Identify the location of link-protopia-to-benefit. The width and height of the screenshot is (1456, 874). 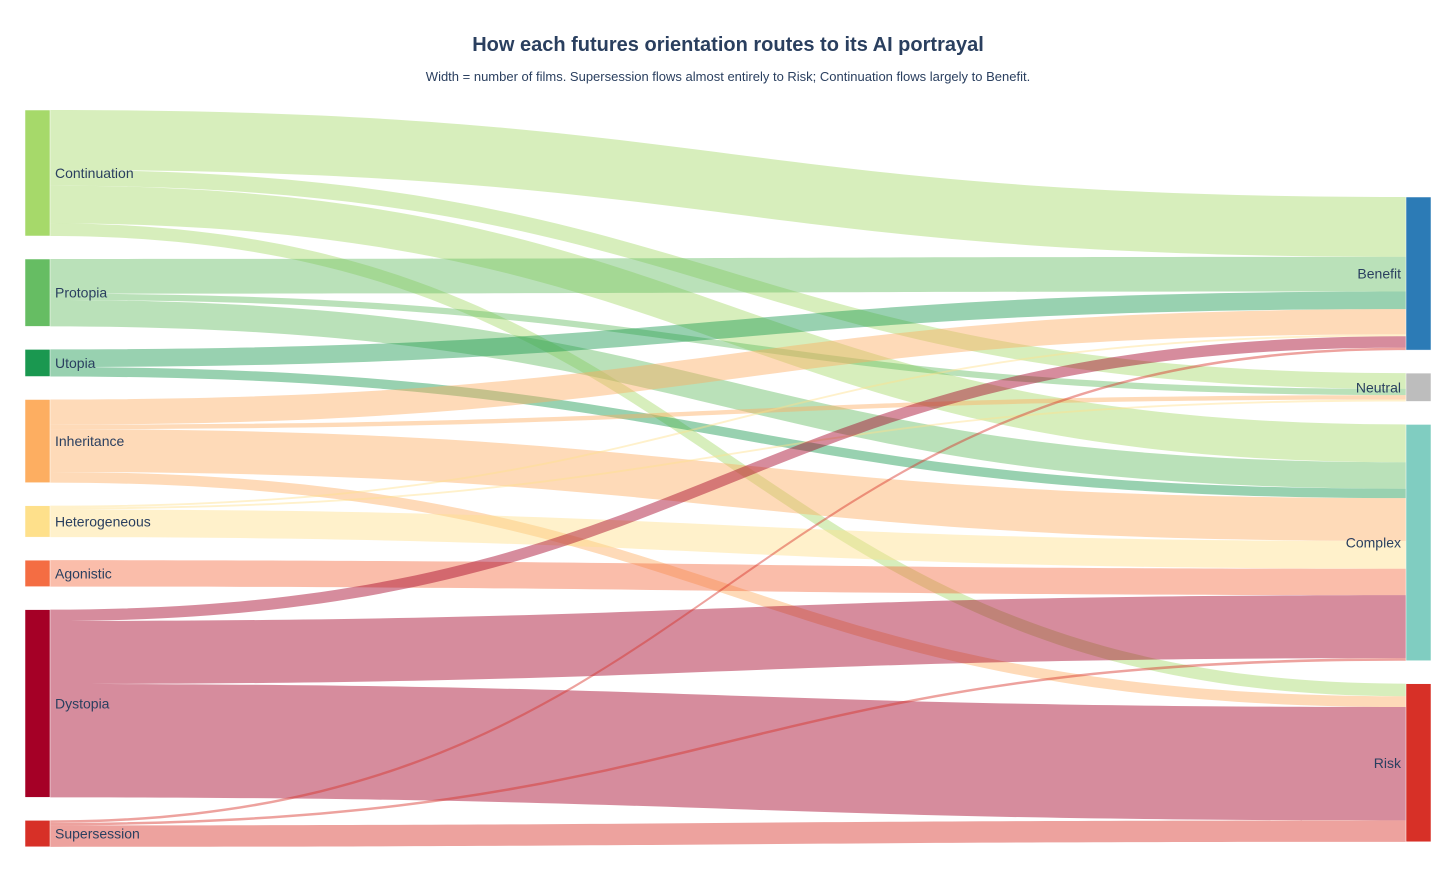
(728, 275).